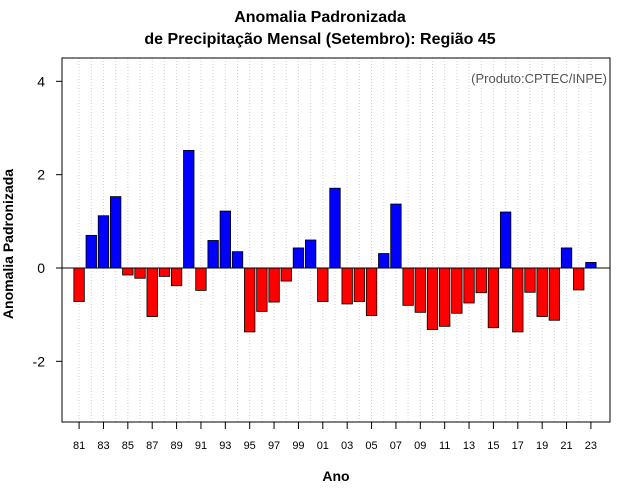 This screenshot has width=640, height=500. Describe the element at coordinates (176, 446) in the screenshot. I see `x-tick-label: 89` at that location.